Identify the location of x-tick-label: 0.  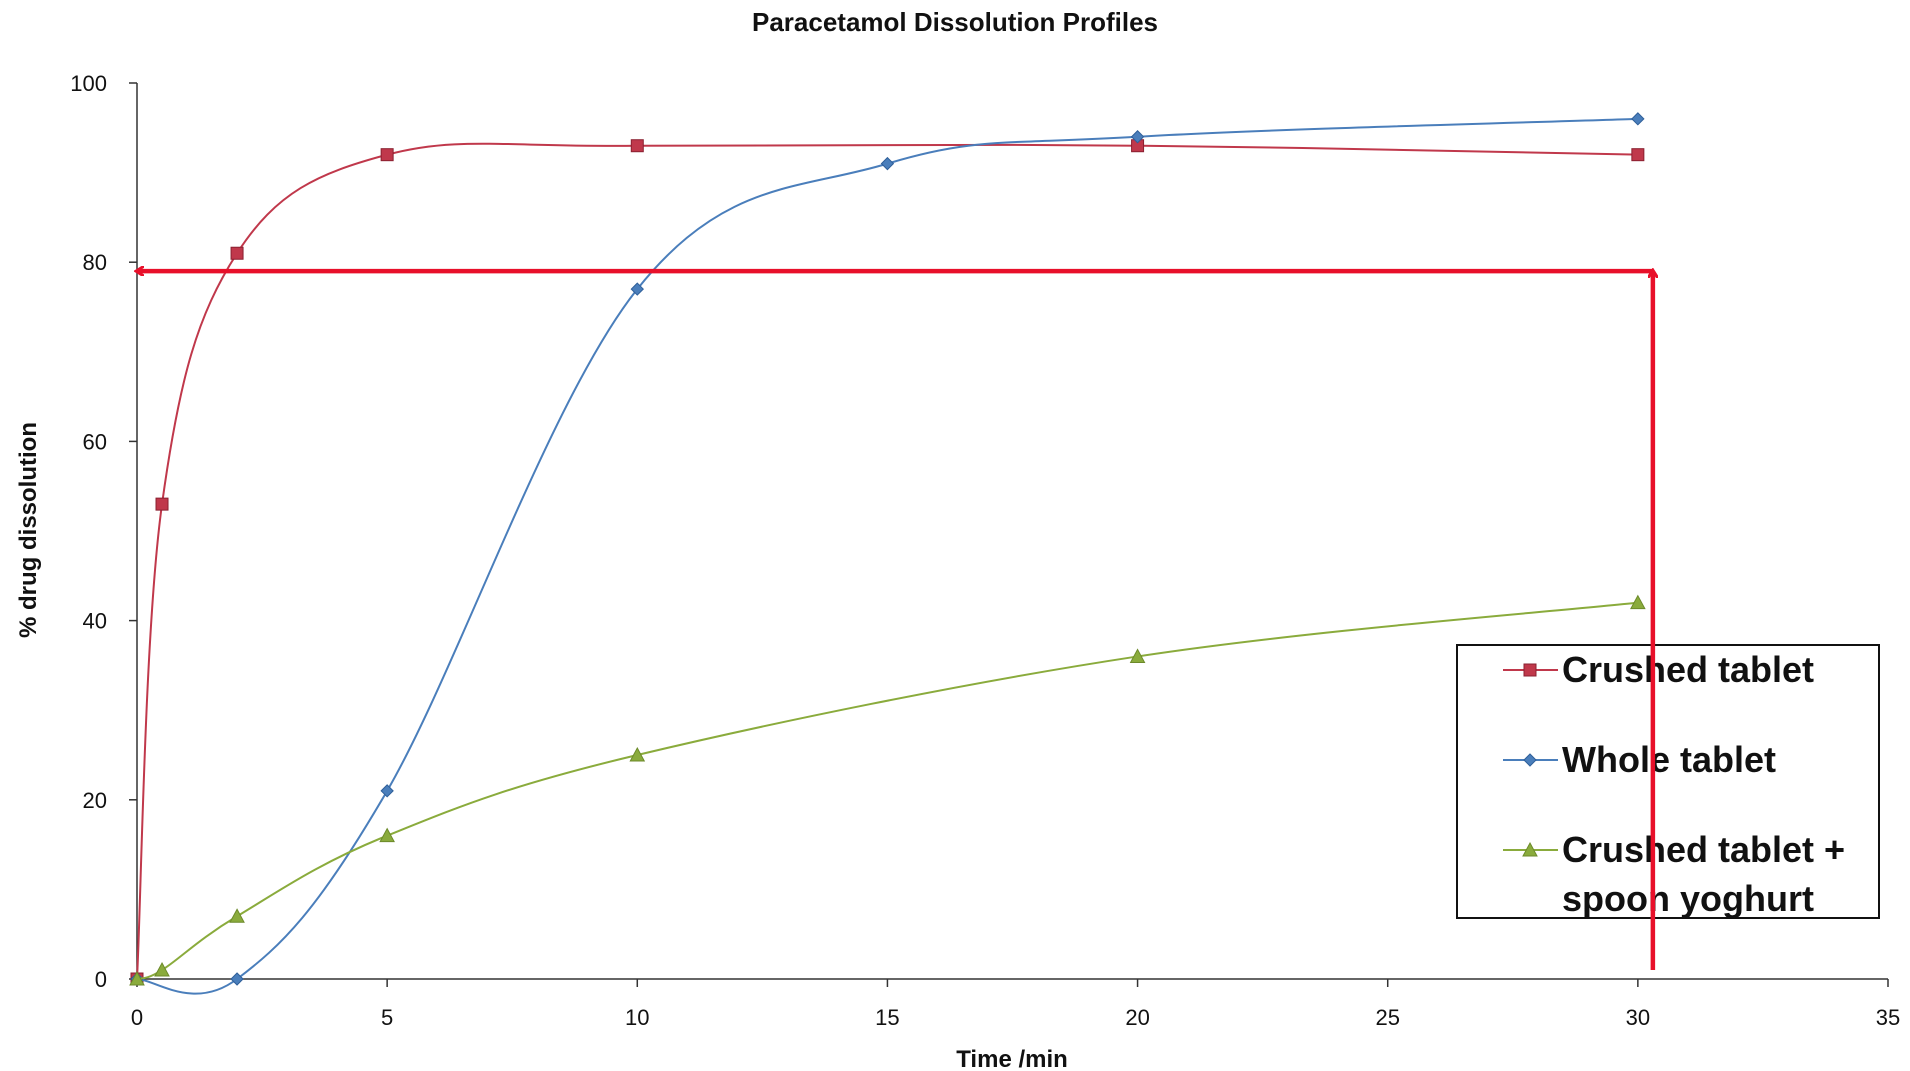
(137, 1017).